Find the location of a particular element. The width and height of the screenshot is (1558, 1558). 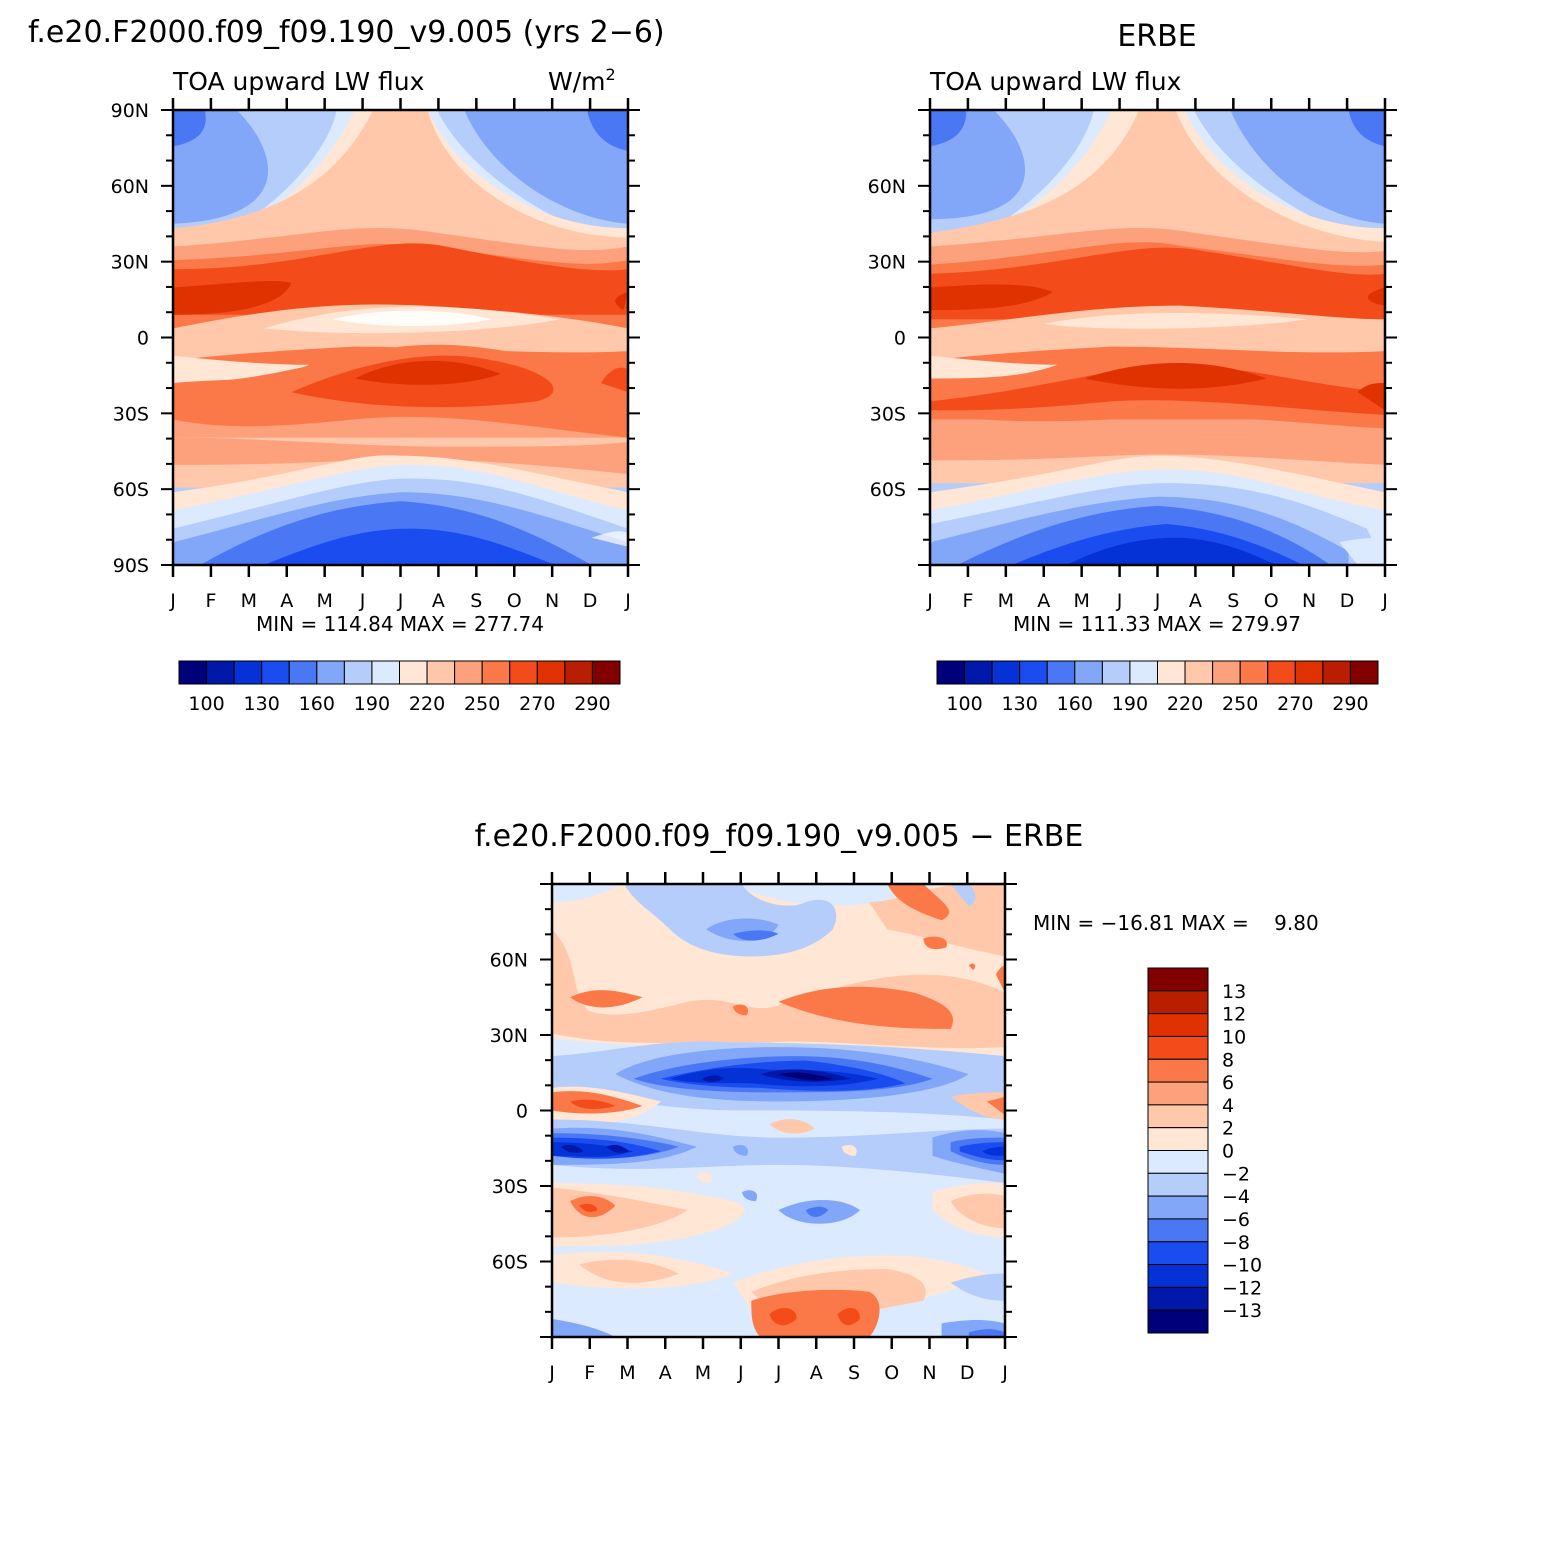

panel-difference-ticks: J F M A M J J A S O N D J 60N 30N 0 30S 60S is located at coordinates (753, 1128).